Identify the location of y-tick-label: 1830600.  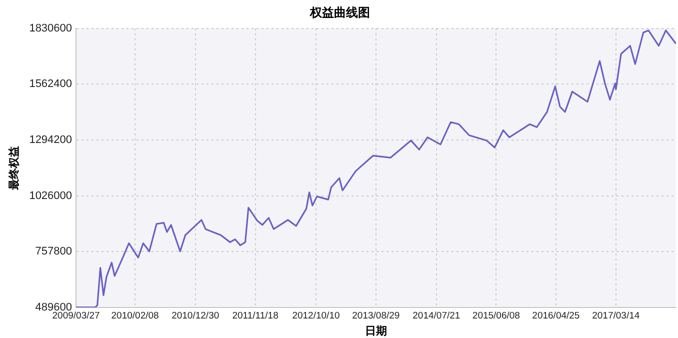
(50, 28).